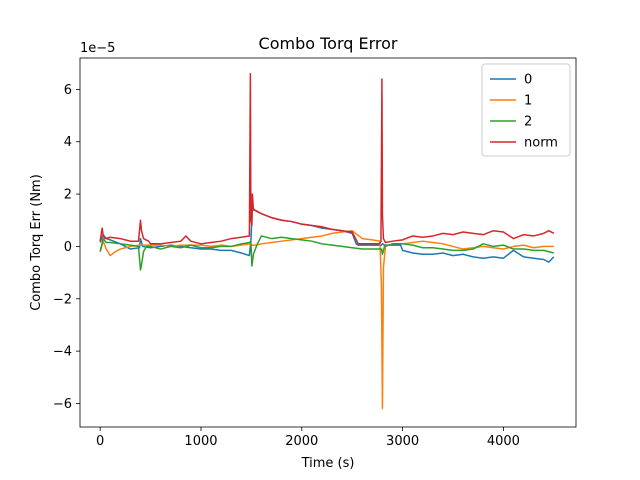 The height and width of the screenshot is (480, 640). I want to click on y-tick-label: −4, so click(62, 352).